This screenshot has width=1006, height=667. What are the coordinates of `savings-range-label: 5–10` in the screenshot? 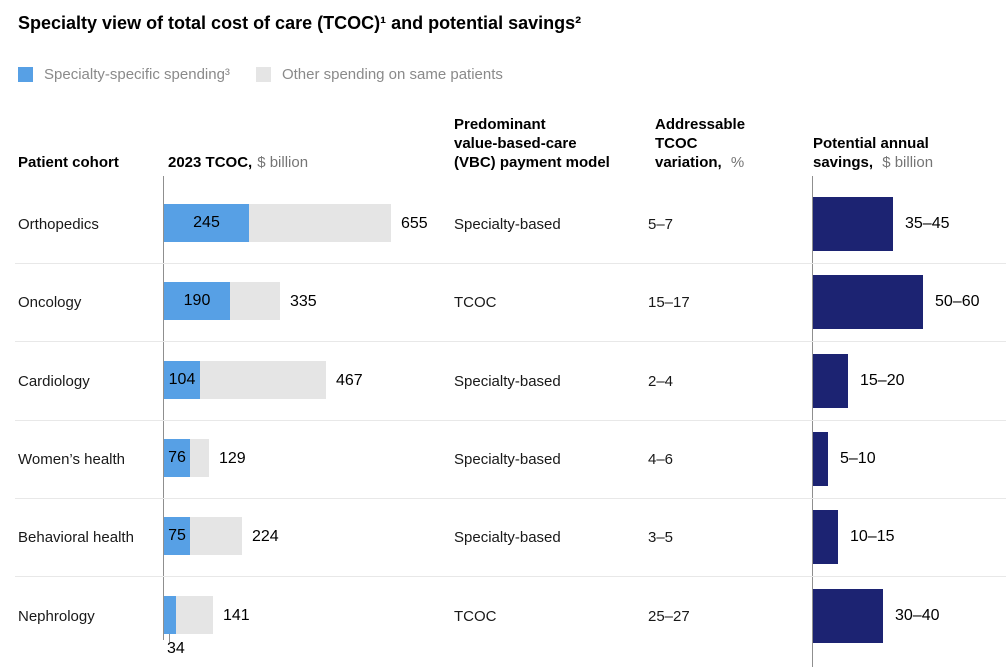 It's located at (858, 458).